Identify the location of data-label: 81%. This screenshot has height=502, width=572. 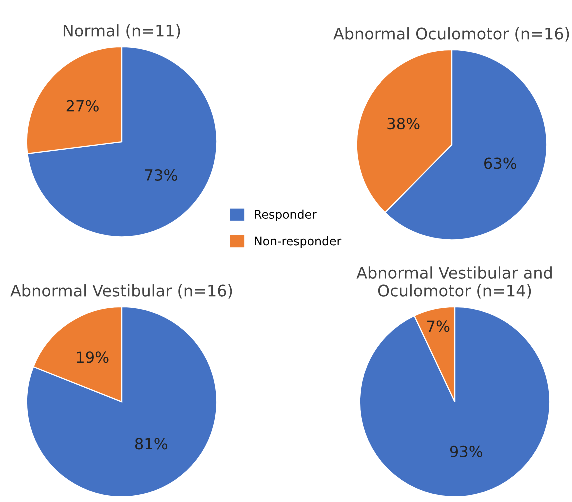
(151, 444).